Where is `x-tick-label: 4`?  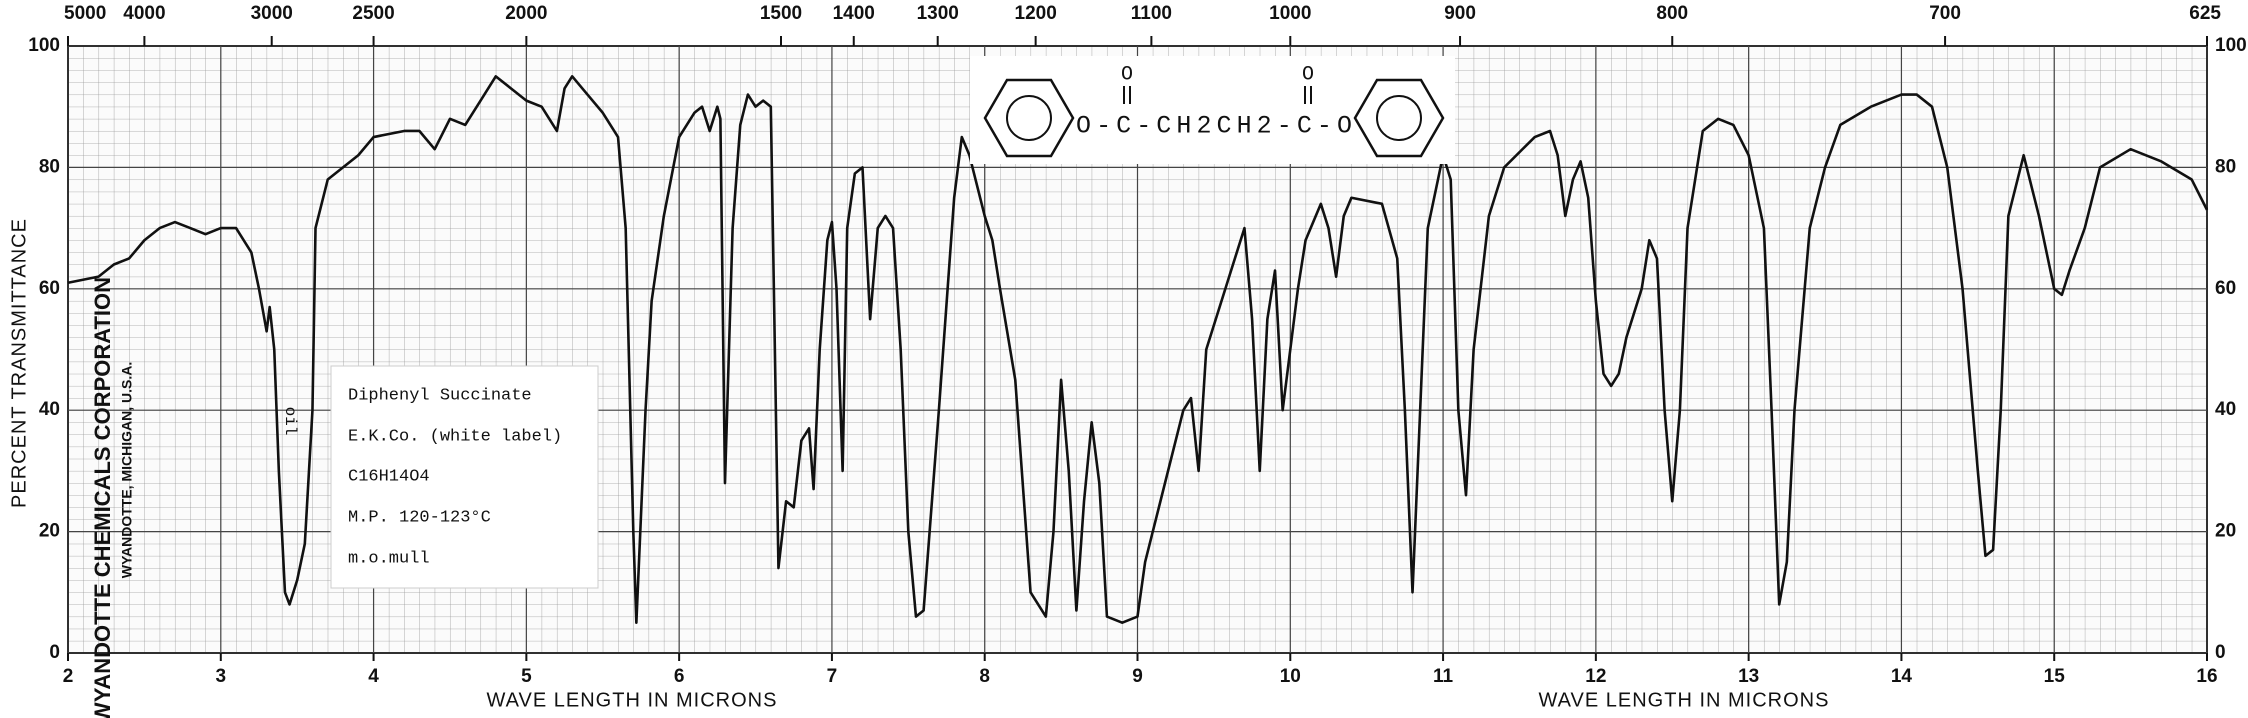 x-tick-label: 4 is located at coordinates (373, 676).